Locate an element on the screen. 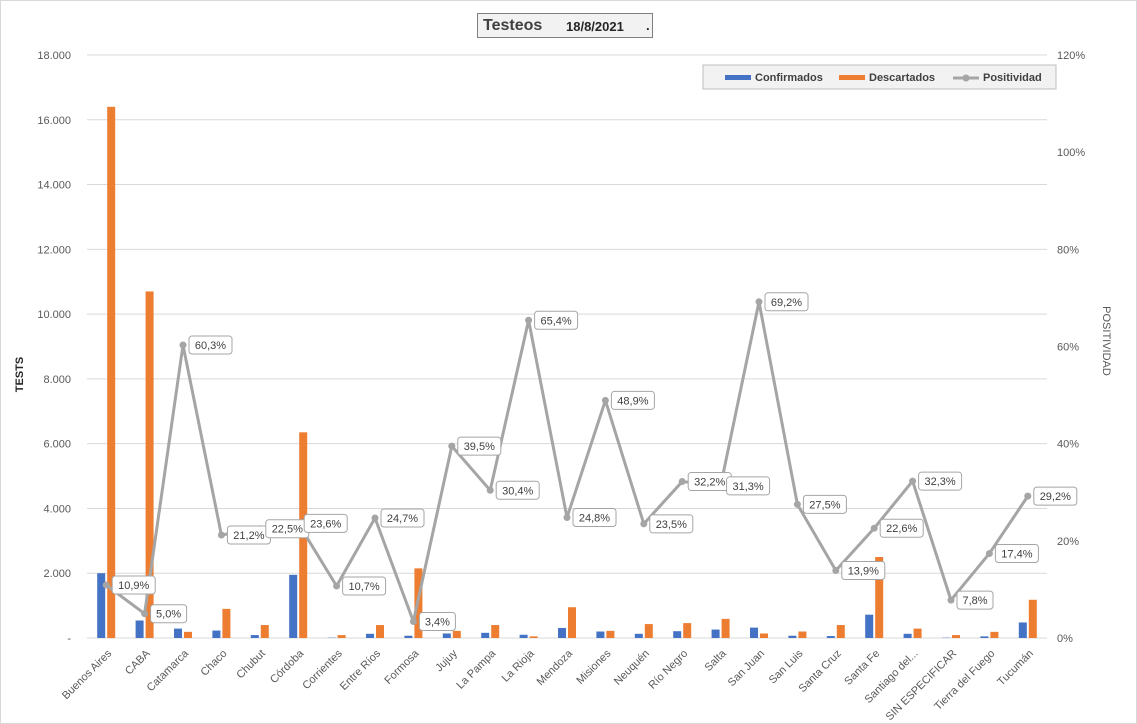 Image resolution: width=1137 pixels, height=724 pixels. x-tick-label: Córdoba is located at coordinates (287, 666).